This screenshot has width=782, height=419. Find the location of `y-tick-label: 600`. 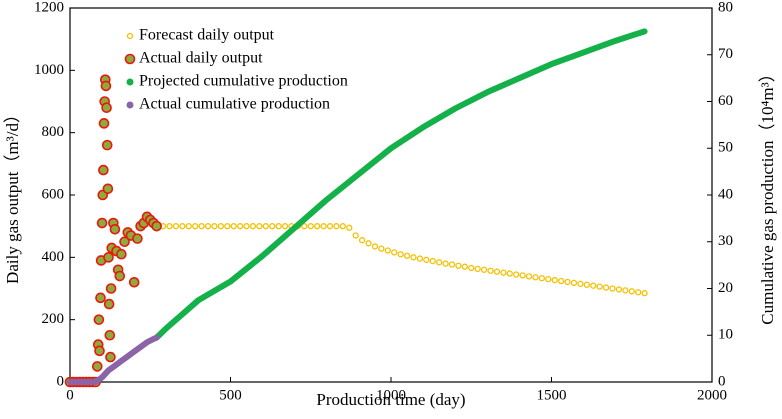

y-tick-label: 600 is located at coordinates (53, 194).